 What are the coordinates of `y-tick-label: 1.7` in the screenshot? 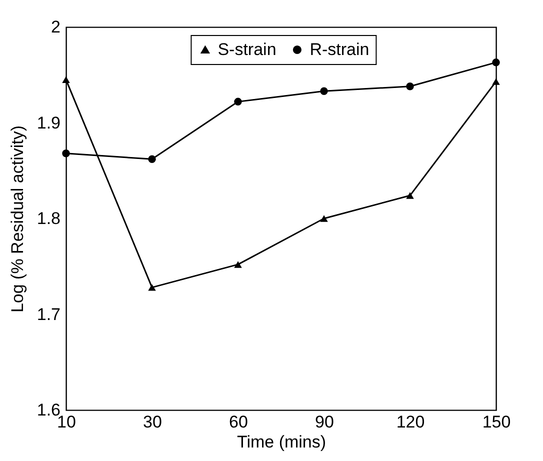 It's located at (48, 314).